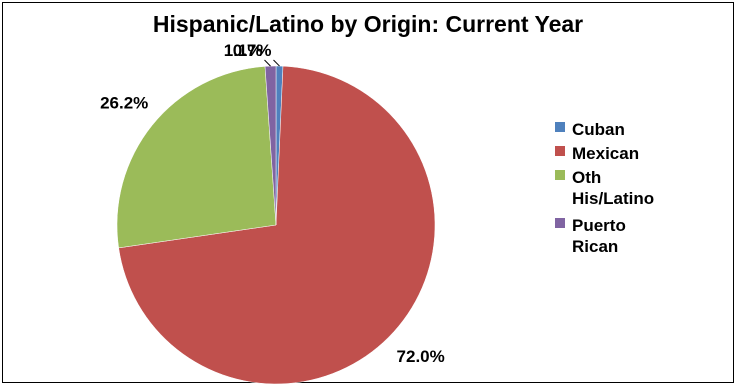 This screenshot has width=738, height=387. Describe the element at coordinates (267, 63) in the screenshot. I see `leader-line-puerto-rican` at that location.